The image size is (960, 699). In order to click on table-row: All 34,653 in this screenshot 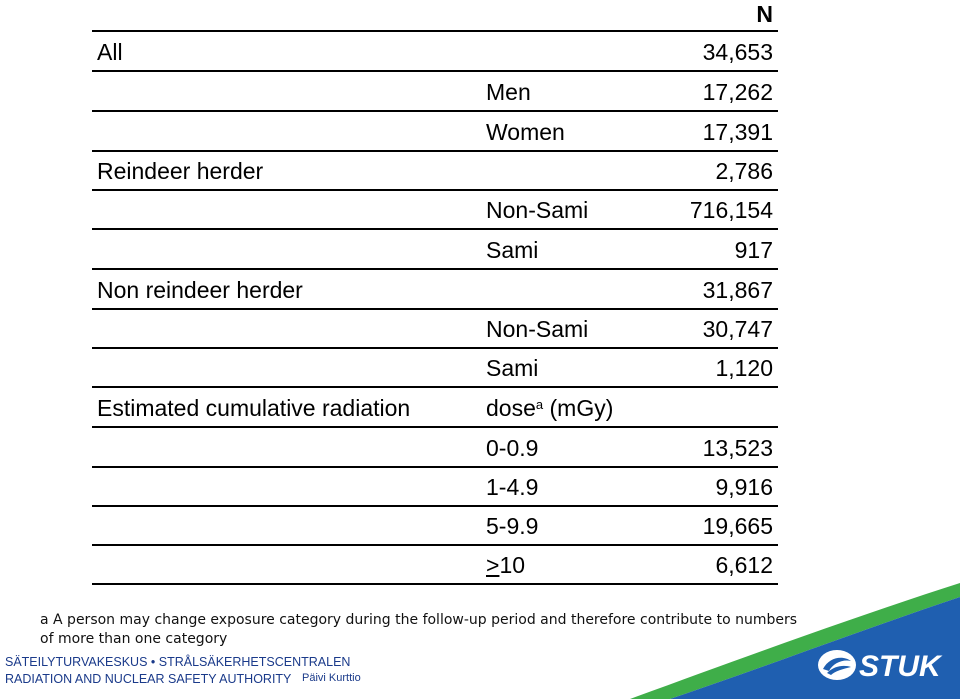, I will do `click(435, 52)`.